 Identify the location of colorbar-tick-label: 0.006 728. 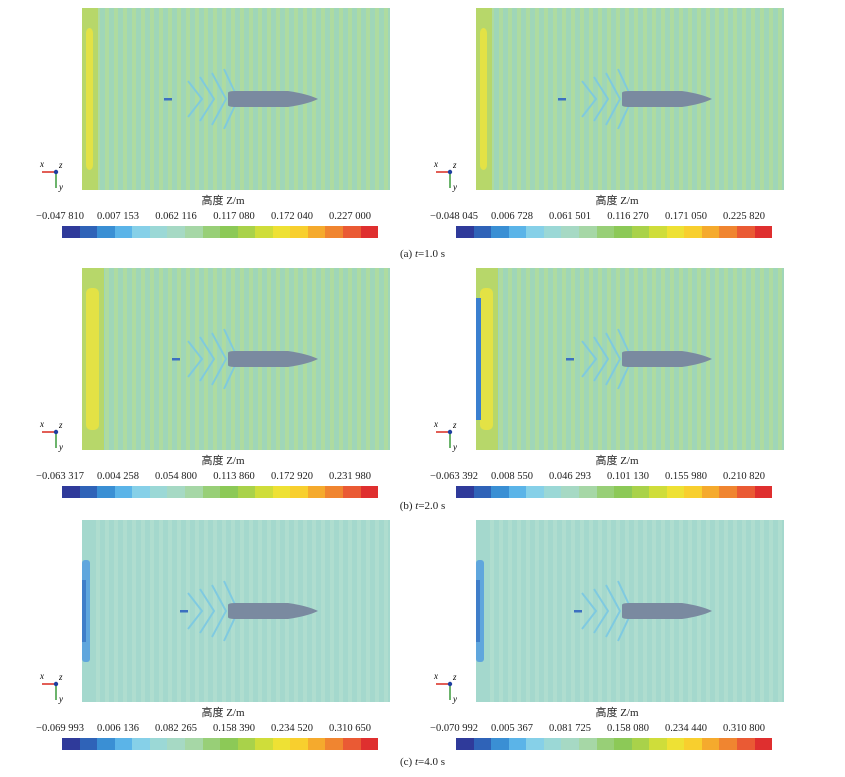
(512, 216).